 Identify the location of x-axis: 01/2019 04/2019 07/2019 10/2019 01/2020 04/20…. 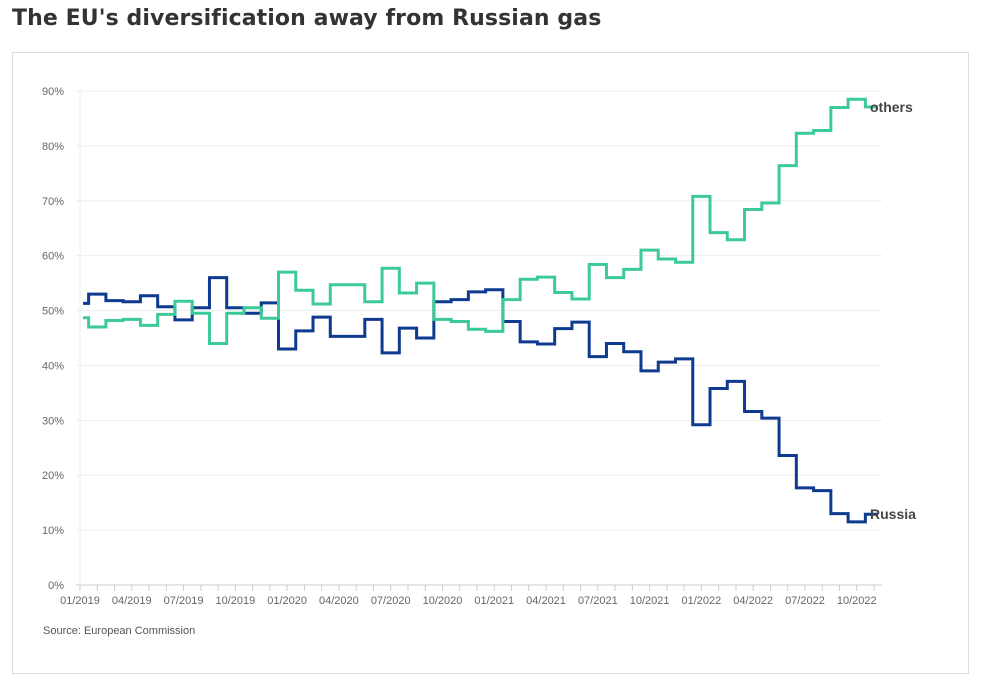
(468, 596).